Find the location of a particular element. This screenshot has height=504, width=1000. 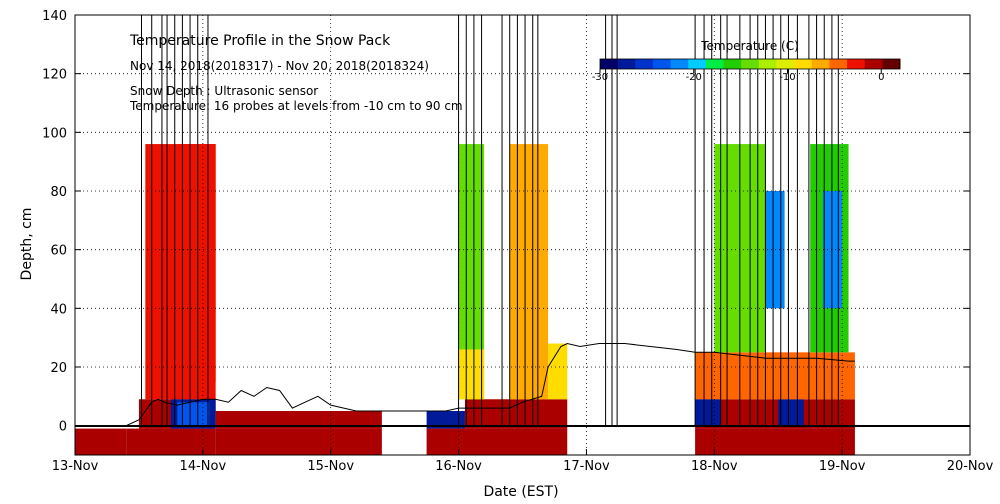

x-tick-label-2: 15-Nov is located at coordinates (330, 466).